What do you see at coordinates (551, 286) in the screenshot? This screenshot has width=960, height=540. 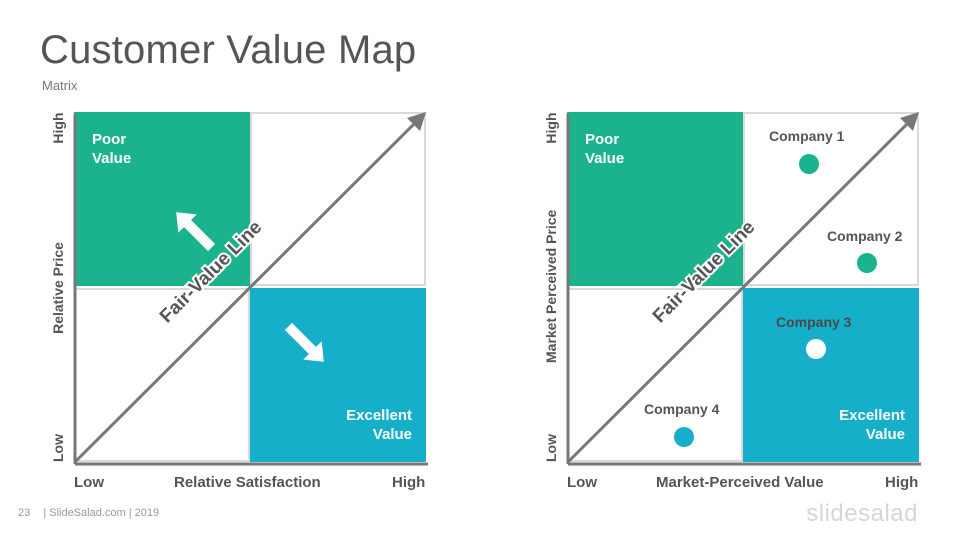 I see `y-axis-title: Market Perceived Price` at bounding box center [551, 286].